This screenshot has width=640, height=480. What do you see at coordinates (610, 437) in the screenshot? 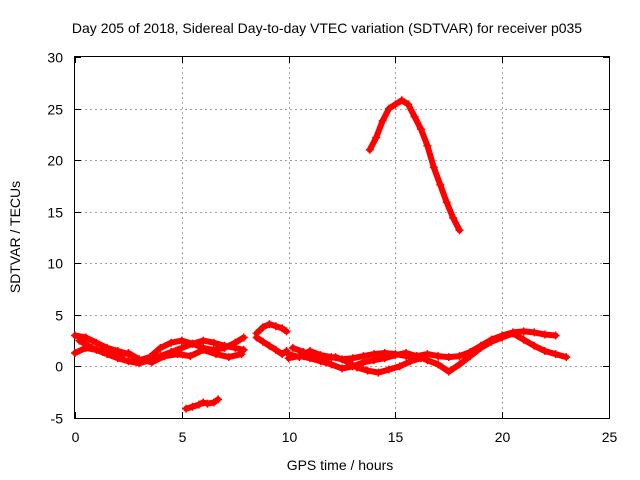
I see `x-tick-label: 25` at bounding box center [610, 437].